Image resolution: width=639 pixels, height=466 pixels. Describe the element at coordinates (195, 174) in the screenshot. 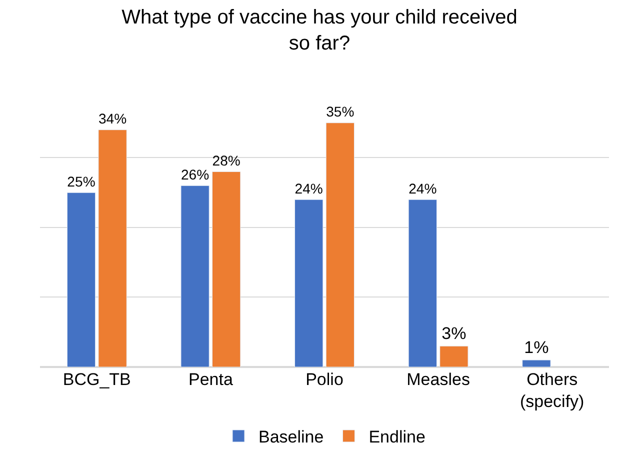

I see `data-label: 26%` at that location.